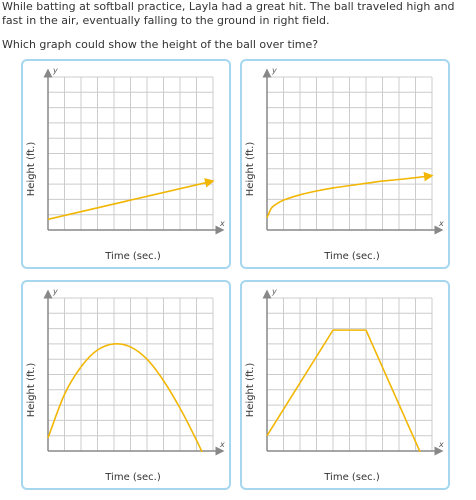  What do you see at coordinates (134, 150) in the screenshot?
I see `graph-1: xy` at bounding box center [134, 150].